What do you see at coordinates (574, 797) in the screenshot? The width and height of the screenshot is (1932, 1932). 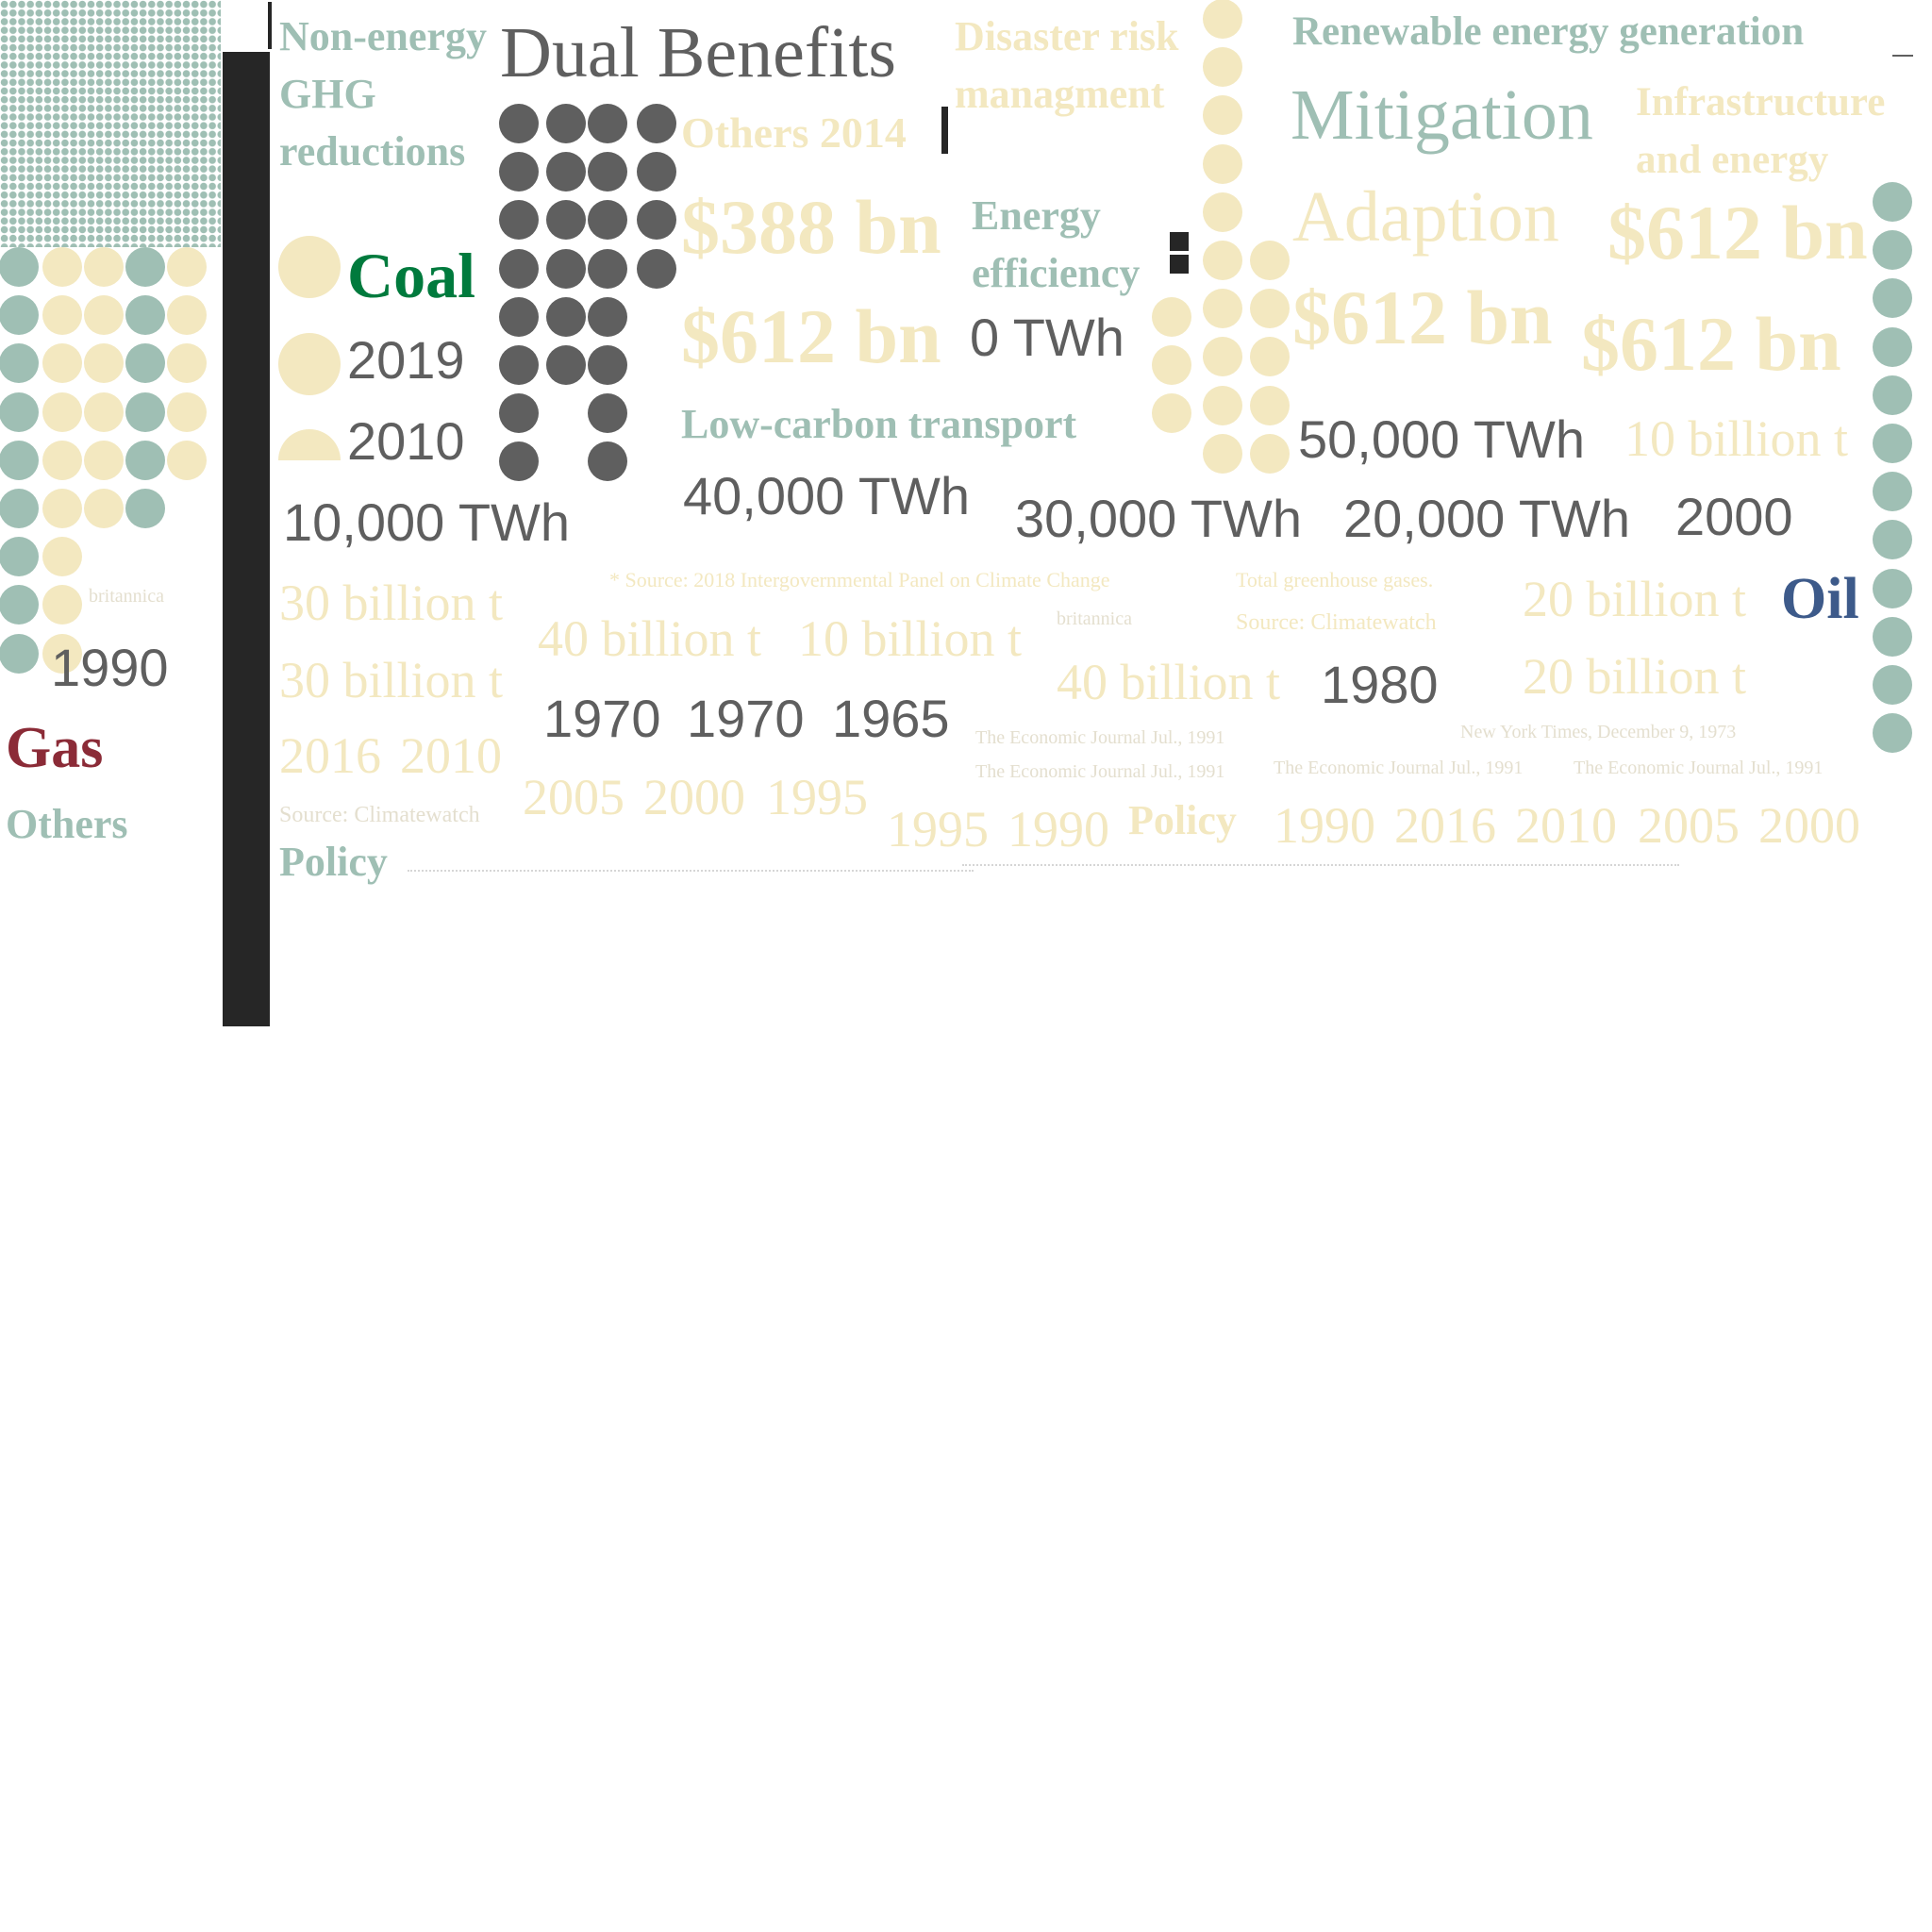 I see `faint-year: 2005` at bounding box center [574, 797].